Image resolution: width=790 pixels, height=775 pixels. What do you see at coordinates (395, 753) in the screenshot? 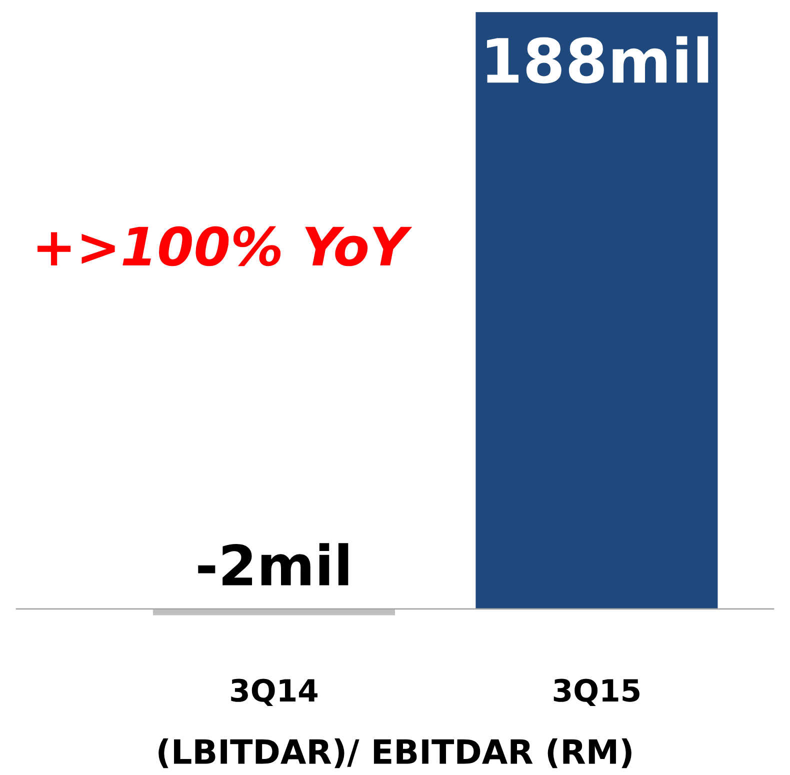
I see `x-axis-title: (LBITDAR)/ EBITDAR (RM)` at bounding box center [395, 753].